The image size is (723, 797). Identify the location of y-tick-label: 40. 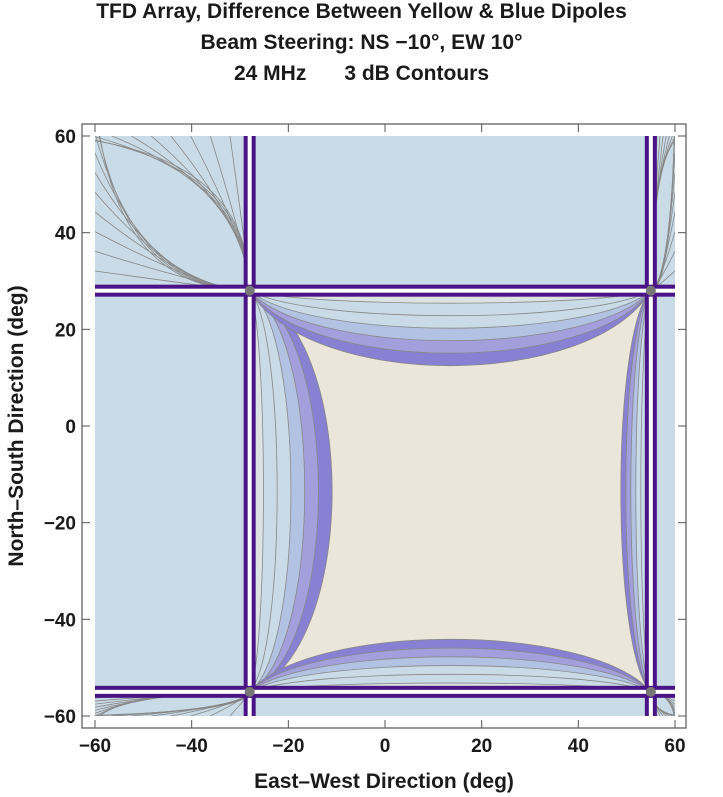
(65, 234).